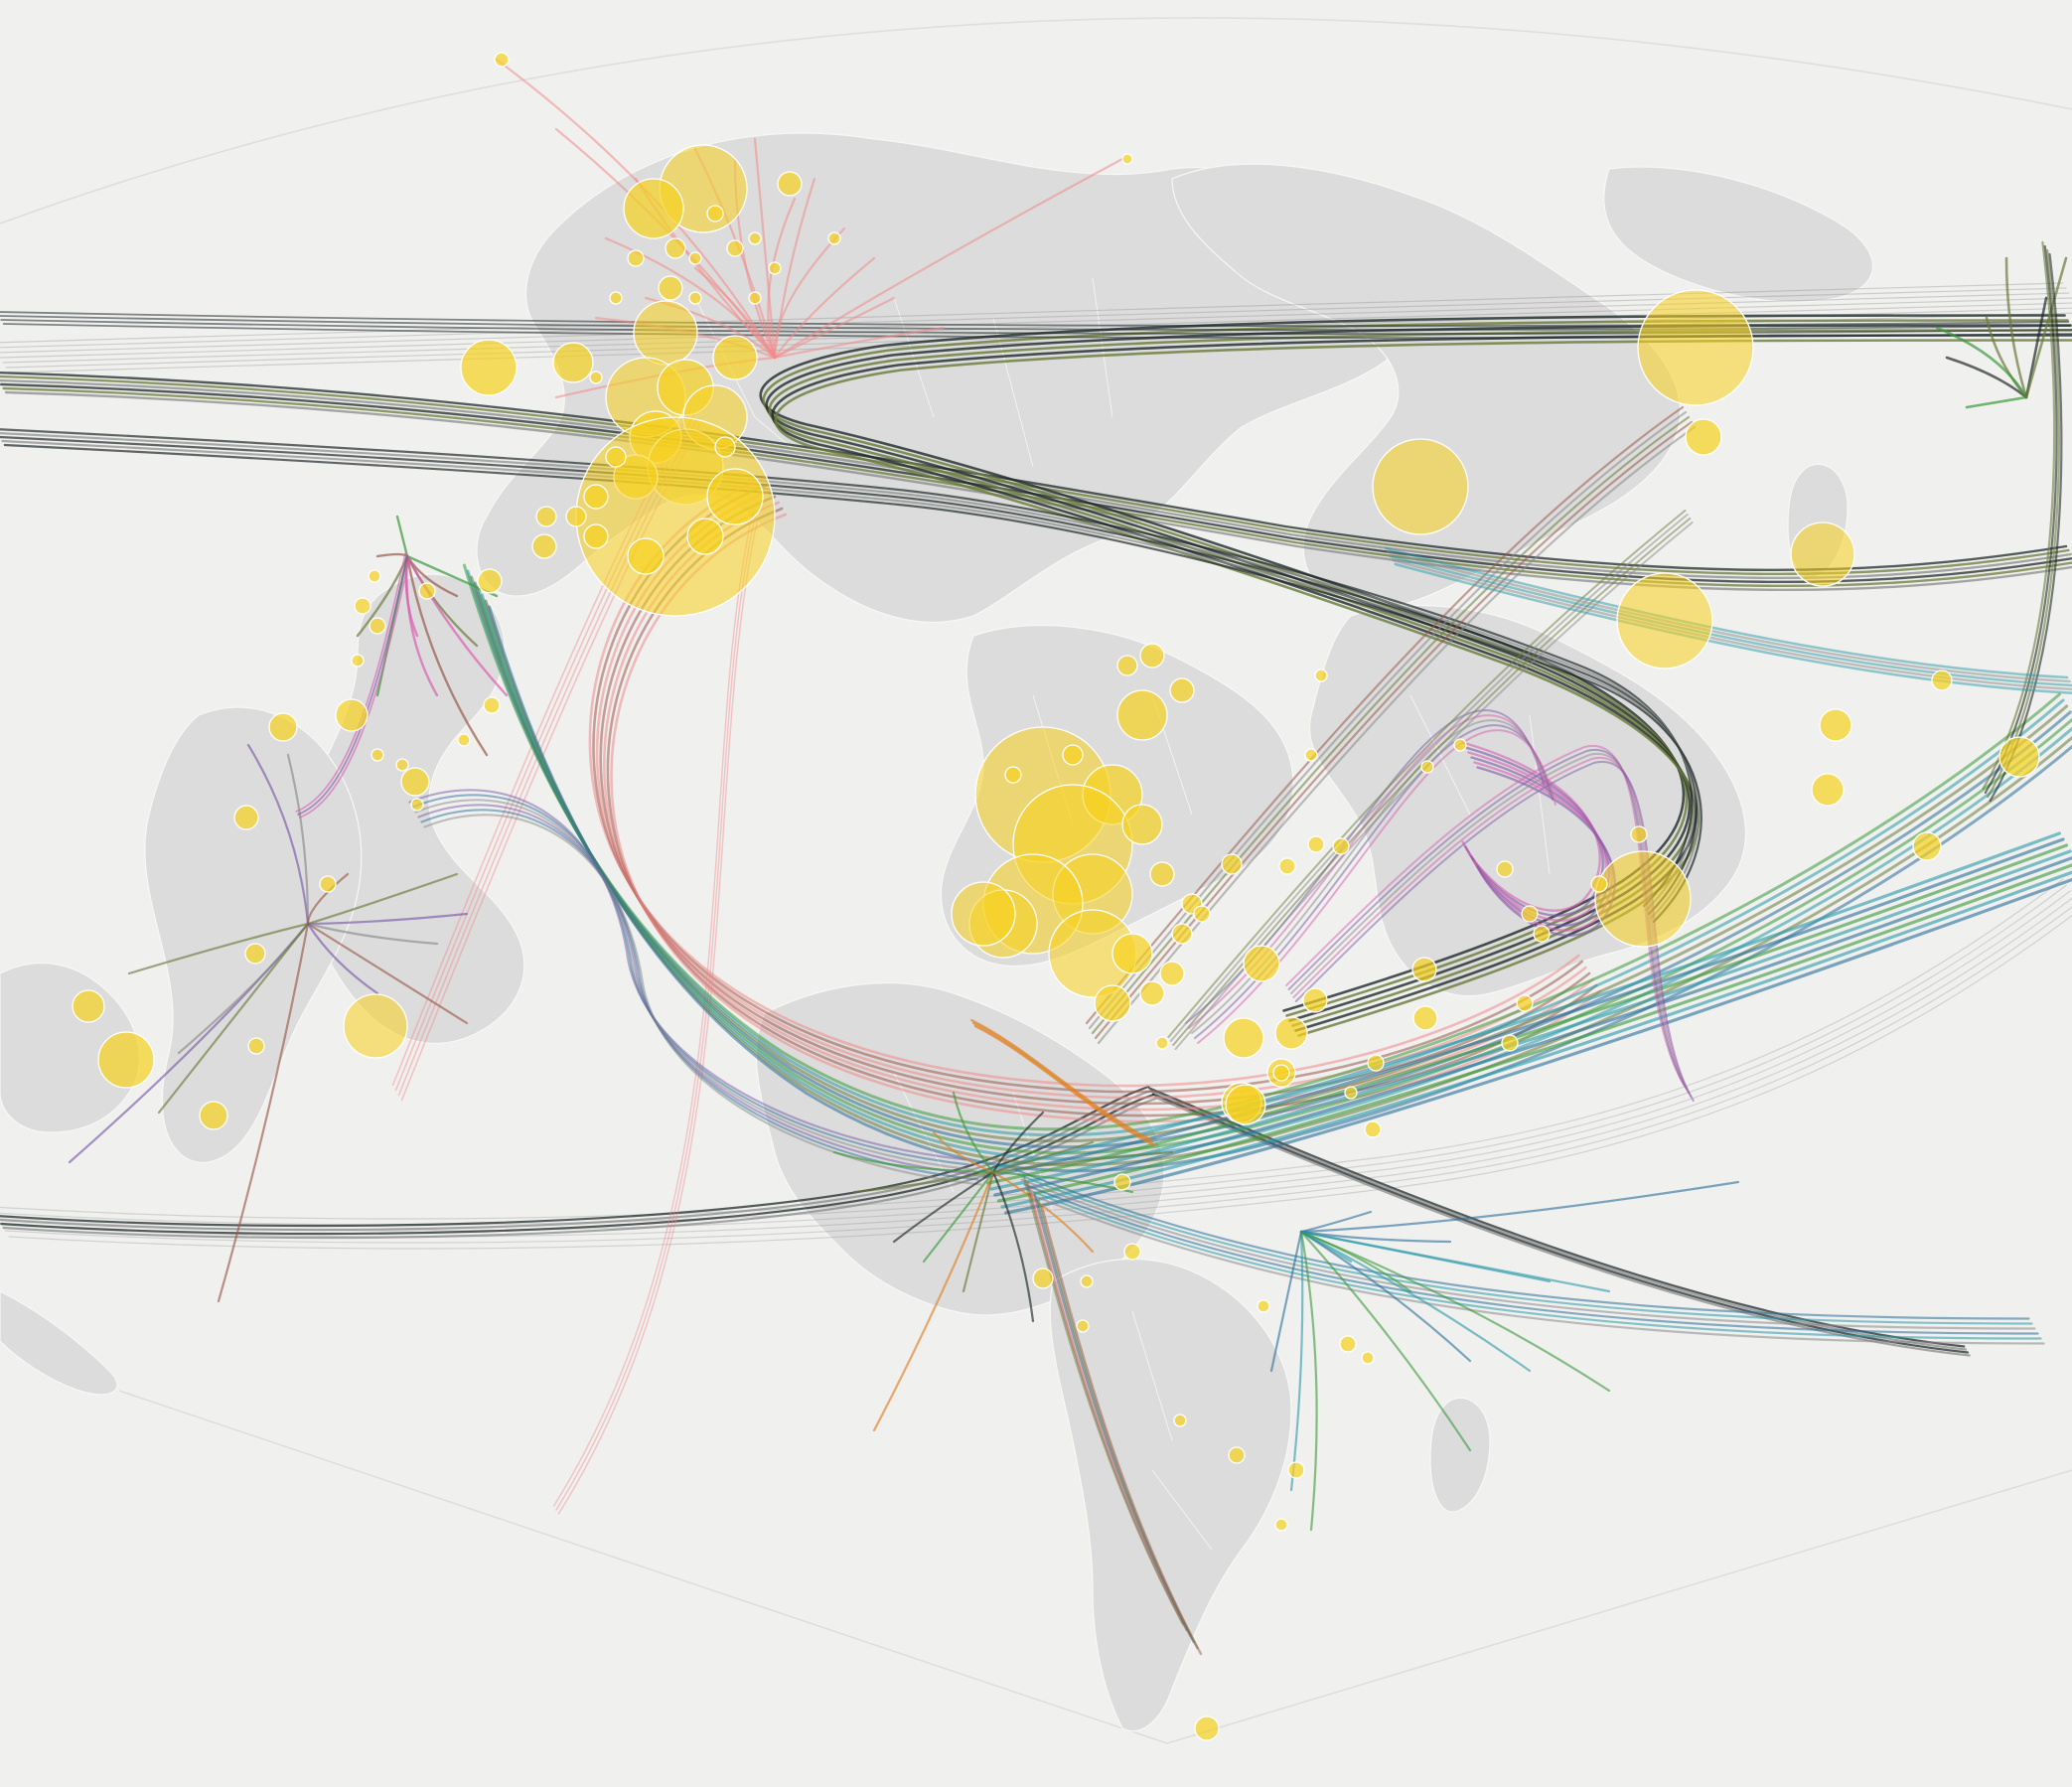 Image resolution: width=2072 pixels, height=1787 pixels. Describe the element at coordinates (2016, 327) in the screenshot. I see `flow-east-edge-fan` at that location.